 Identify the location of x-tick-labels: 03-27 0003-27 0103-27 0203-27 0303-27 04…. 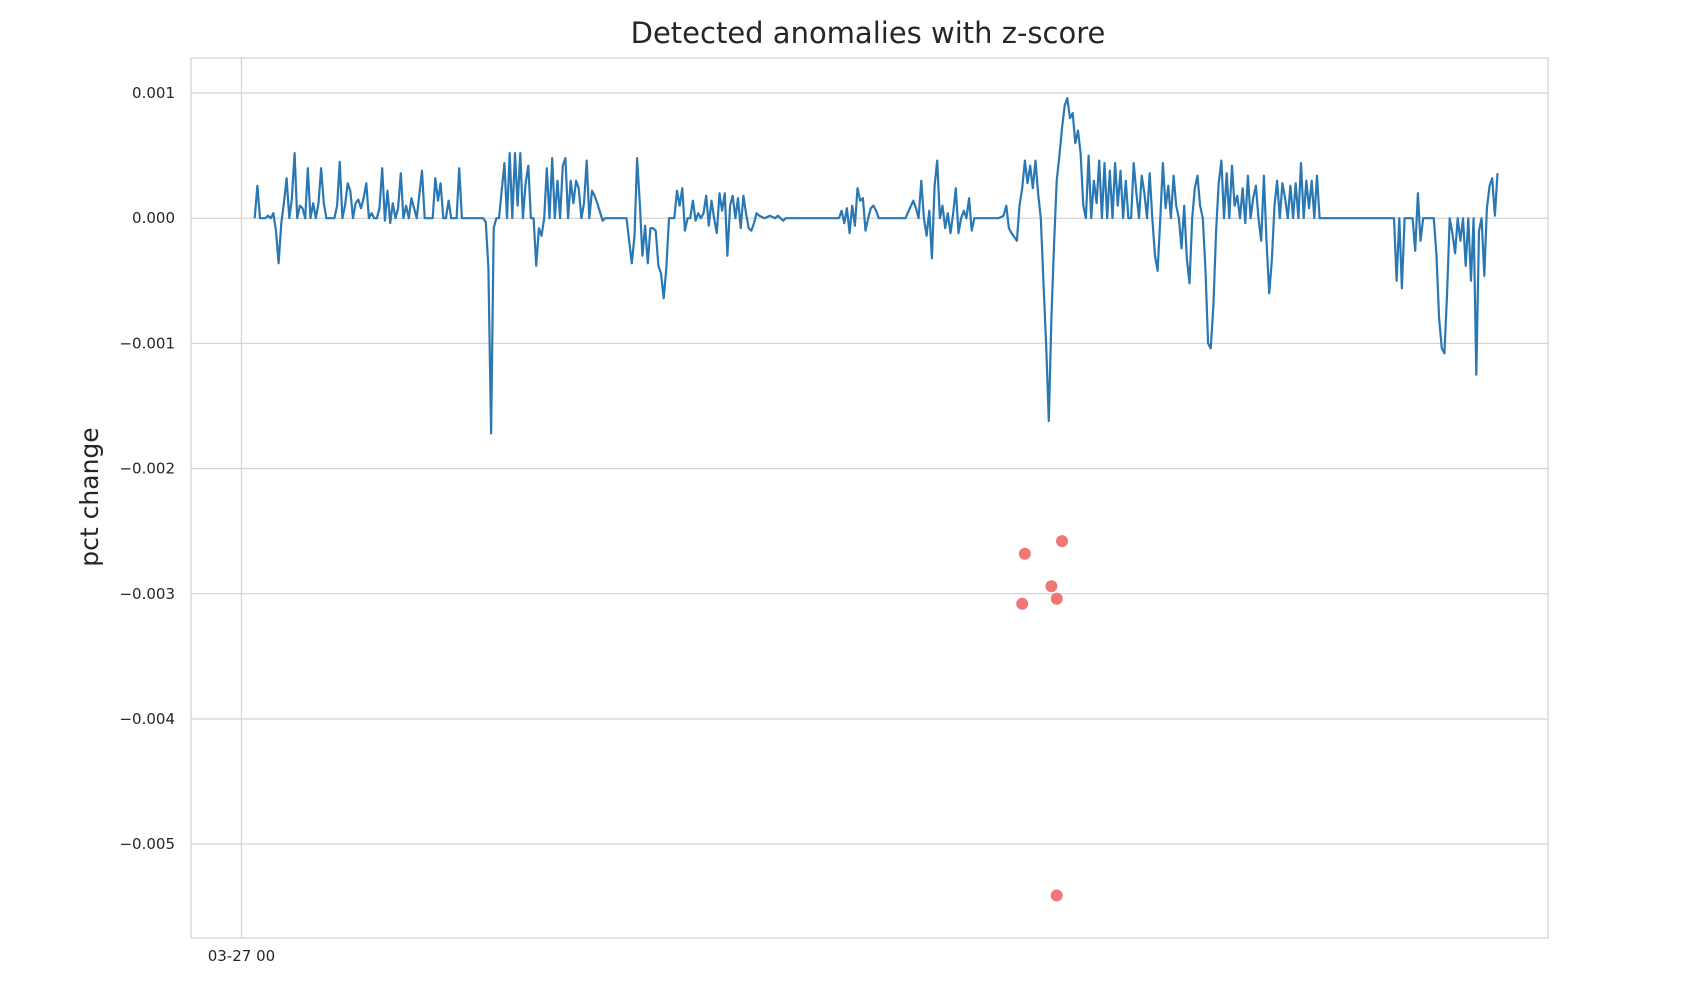
(241, 956).